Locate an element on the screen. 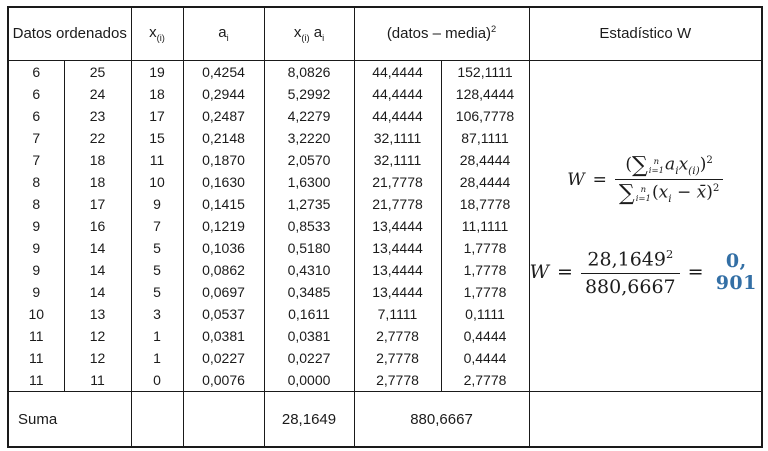 This screenshot has width=768, height=451. table-row: 9 14 5 0,1036 0,5180 13,4444 1,7778 is located at coordinates (384, 248).